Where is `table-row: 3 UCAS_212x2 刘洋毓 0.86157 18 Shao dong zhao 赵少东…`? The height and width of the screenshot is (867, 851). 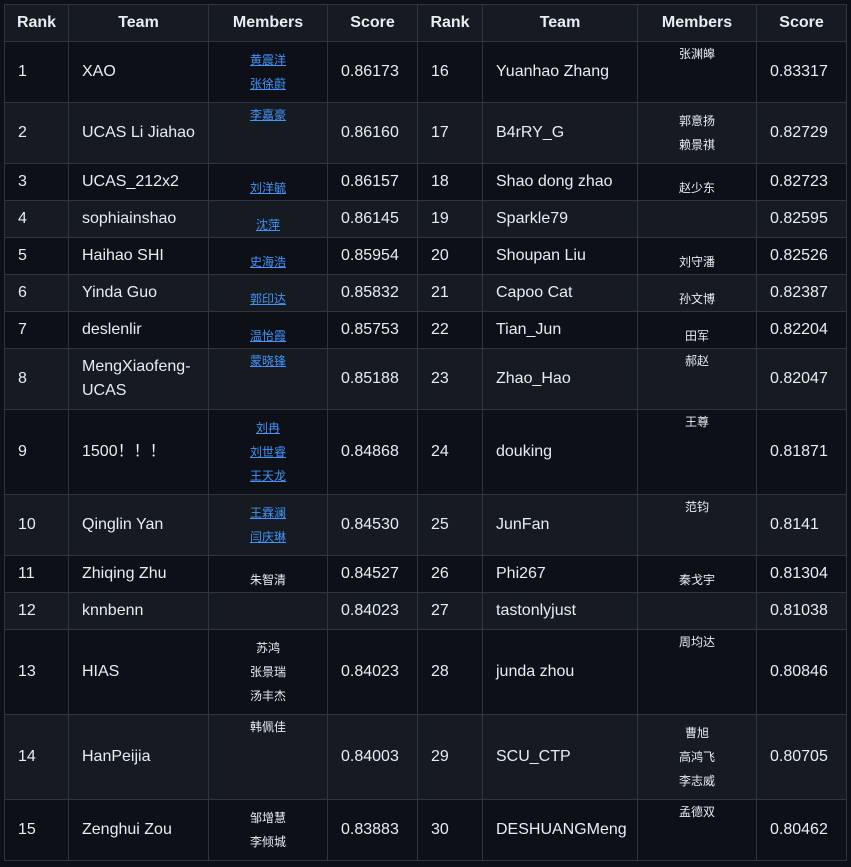 table-row: 3 UCAS_212x2 刘洋毓 0.86157 18 Shao dong zhao 赵少东… is located at coordinates (425, 182).